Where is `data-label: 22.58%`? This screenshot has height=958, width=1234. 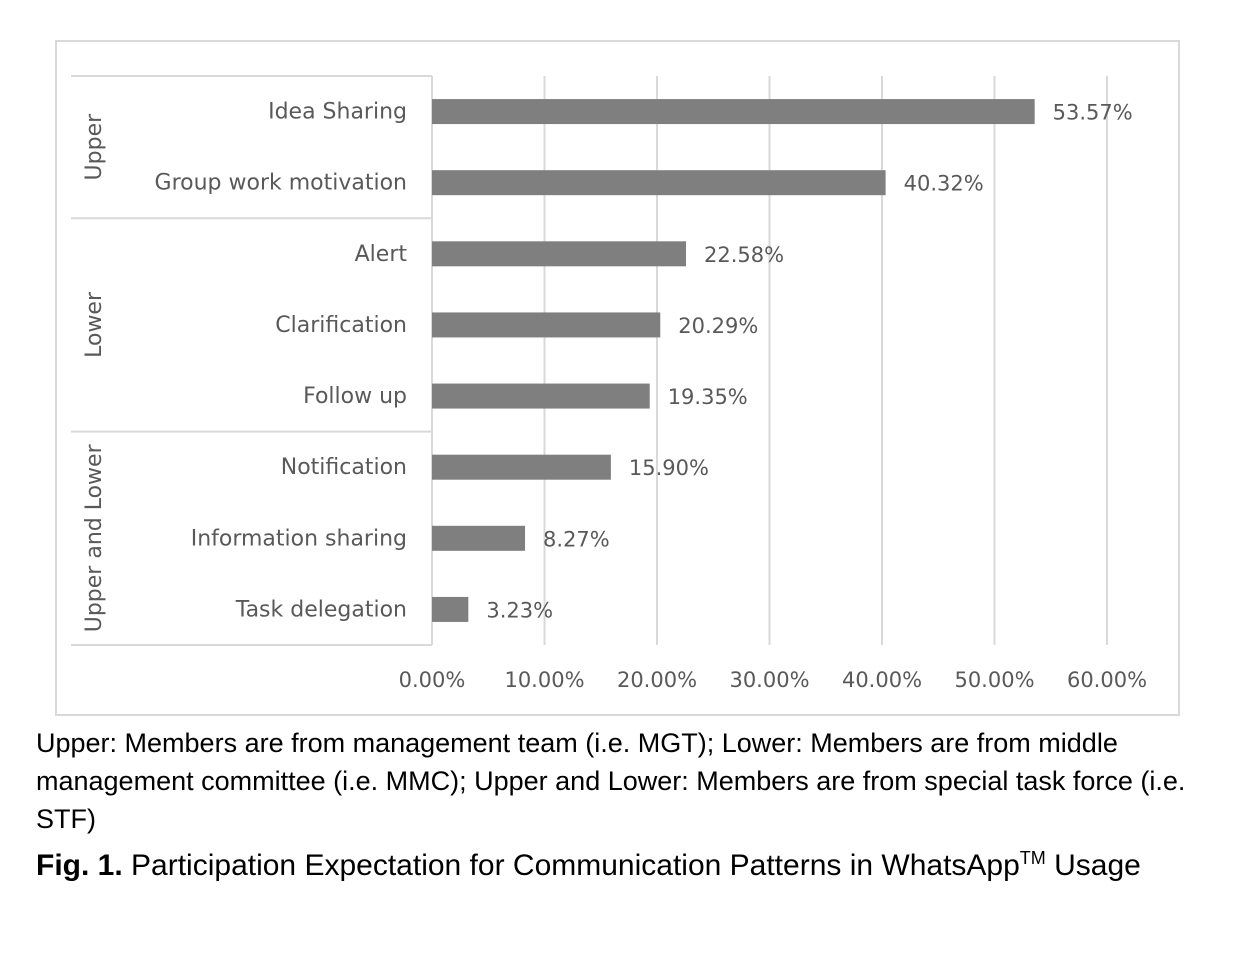
data-label: 22.58% is located at coordinates (744, 255).